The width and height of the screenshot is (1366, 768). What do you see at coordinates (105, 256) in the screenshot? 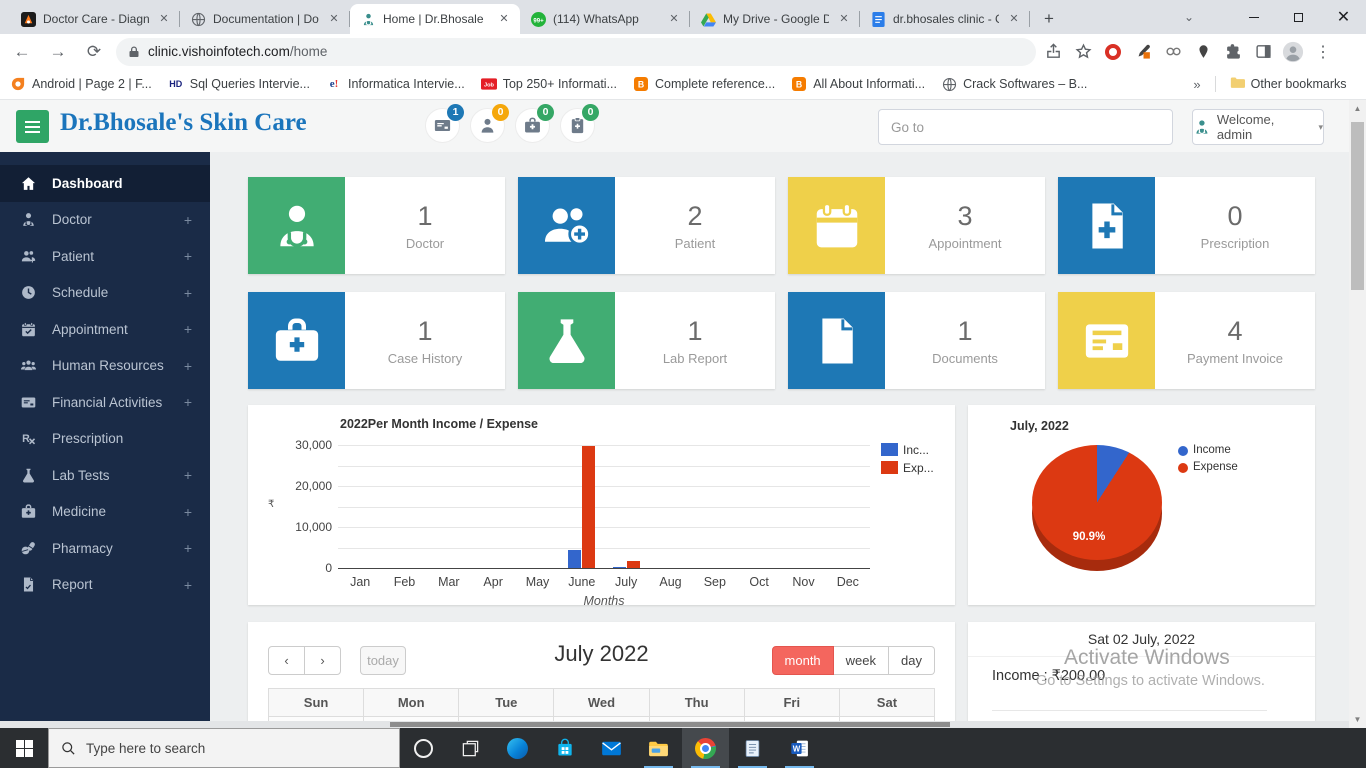
I see `sidebar-item-patient: Patient +` at bounding box center [105, 256].